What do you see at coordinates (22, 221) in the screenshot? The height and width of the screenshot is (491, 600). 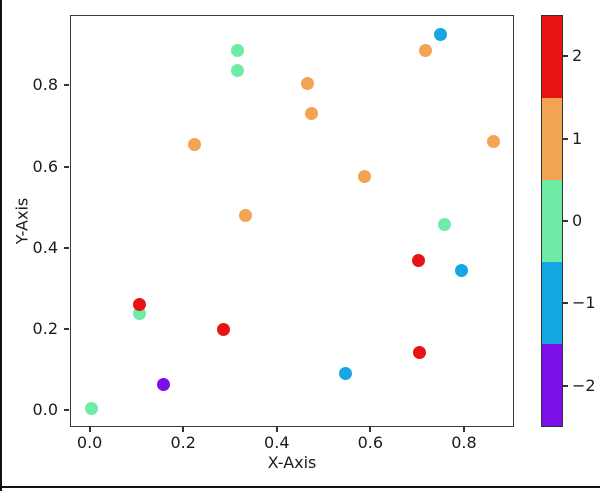 I see `y-axis-label: Y-Axis` at bounding box center [22, 221].